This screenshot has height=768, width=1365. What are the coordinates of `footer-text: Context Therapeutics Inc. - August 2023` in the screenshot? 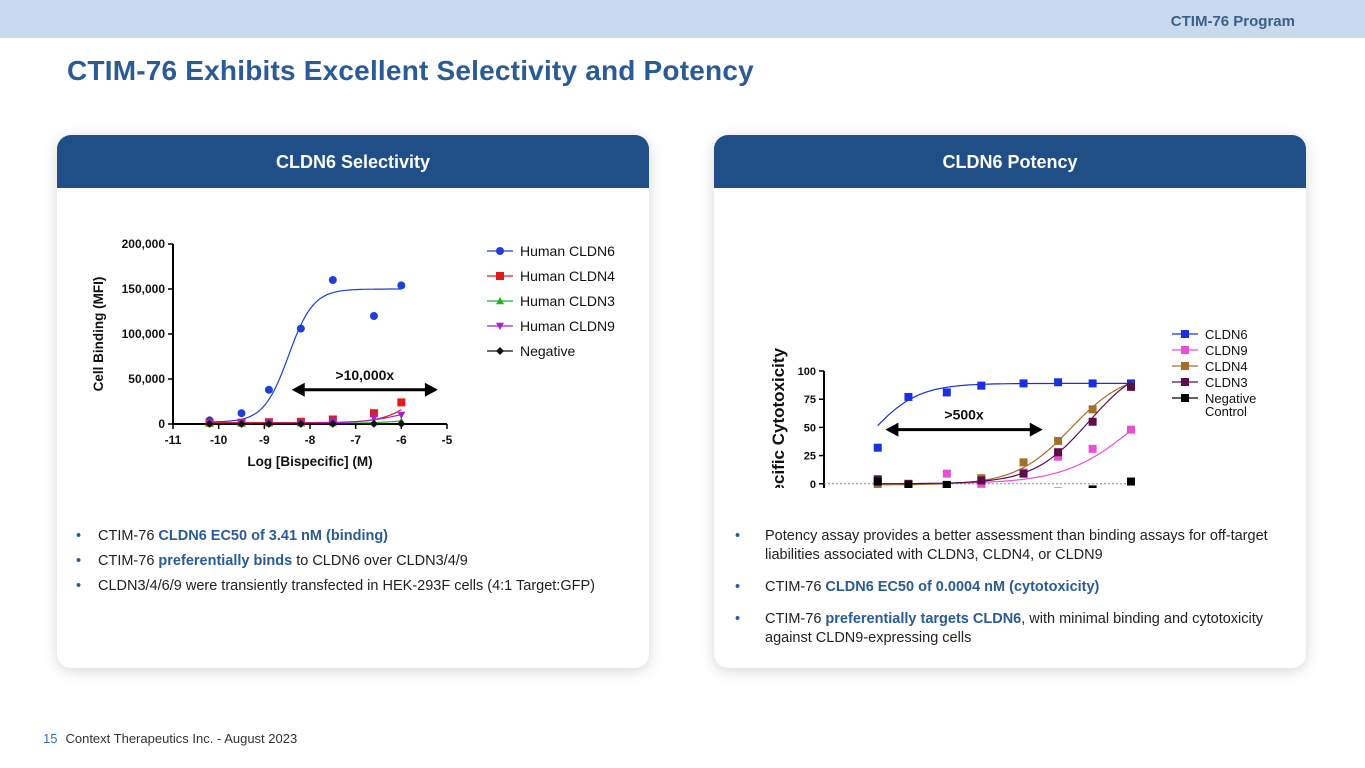 It's located at (181, 738).